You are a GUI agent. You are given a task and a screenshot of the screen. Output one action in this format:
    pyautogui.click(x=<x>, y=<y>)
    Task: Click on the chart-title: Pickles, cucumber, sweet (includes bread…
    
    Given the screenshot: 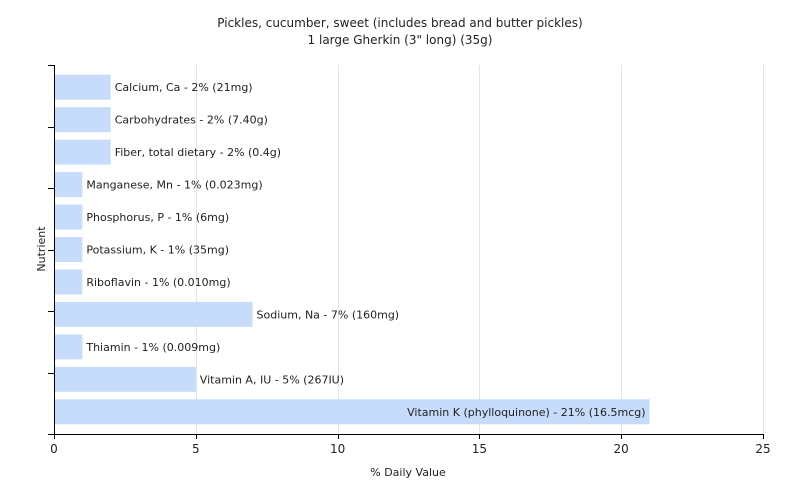 What is the action you would take?
    pyautogui.click(x=399, y=23)
    